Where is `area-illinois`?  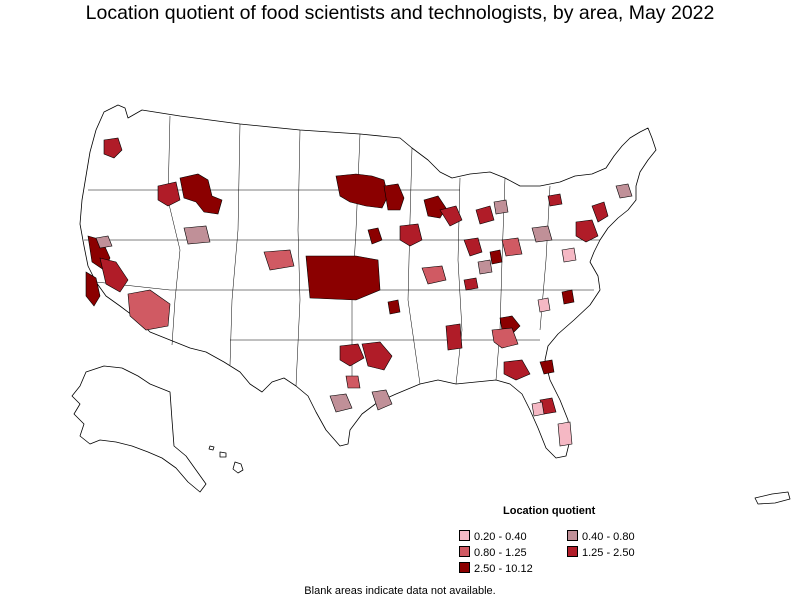 area-illinois is located at coordinates (485, 215).